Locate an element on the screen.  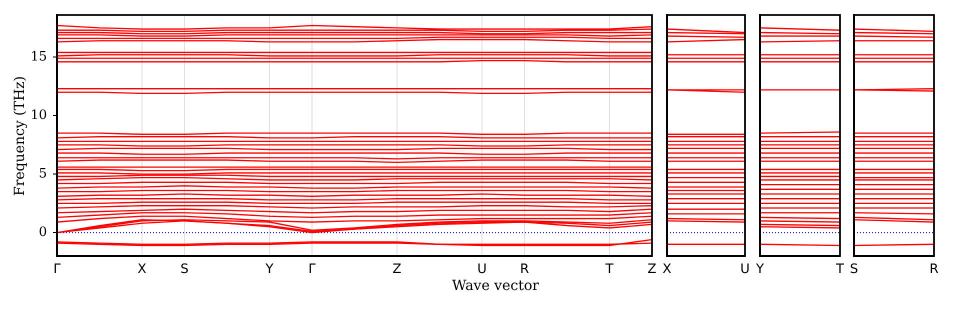
y-tick-label: 10 is located at coordinates (38, 115).